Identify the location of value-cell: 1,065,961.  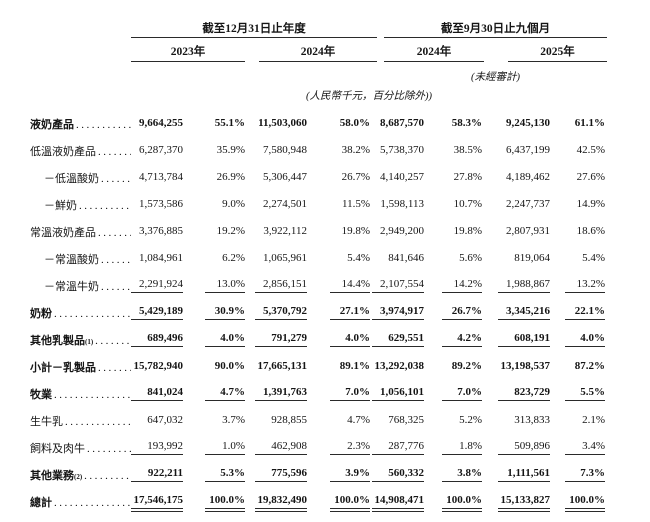
(285, 257).